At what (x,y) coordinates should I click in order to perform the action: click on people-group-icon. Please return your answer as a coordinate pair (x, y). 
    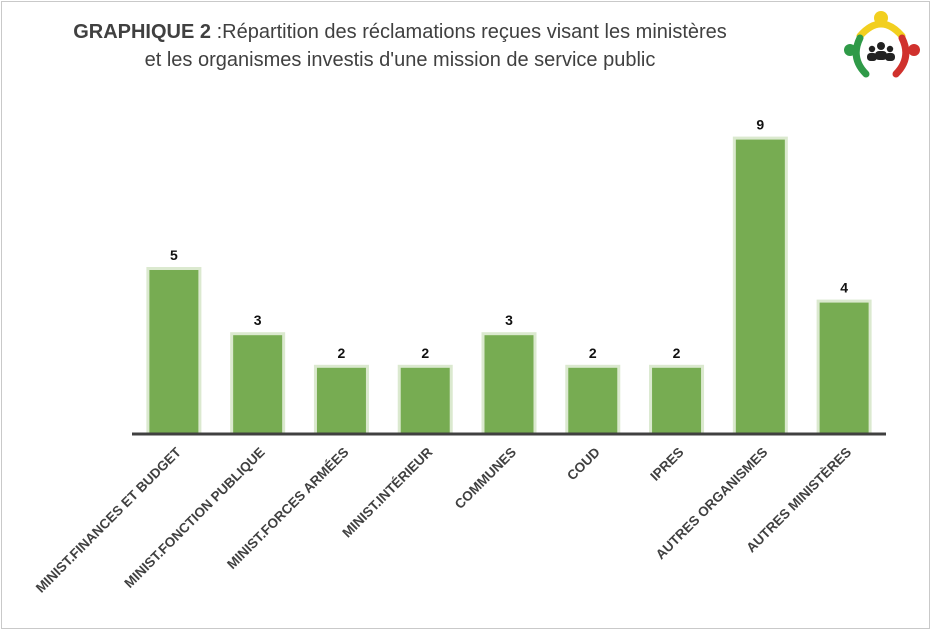
    Looking at the image, I should click on (881, 51).